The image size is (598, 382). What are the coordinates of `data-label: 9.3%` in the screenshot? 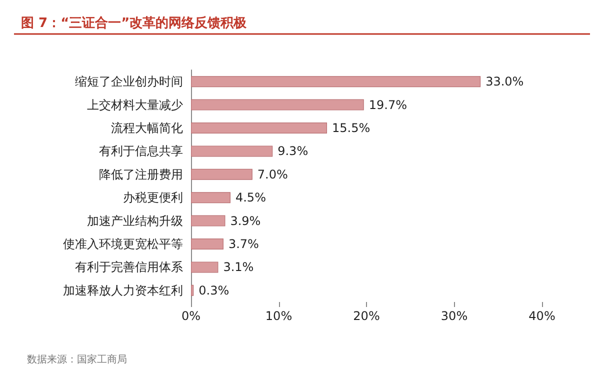 It's located at (293, 151).